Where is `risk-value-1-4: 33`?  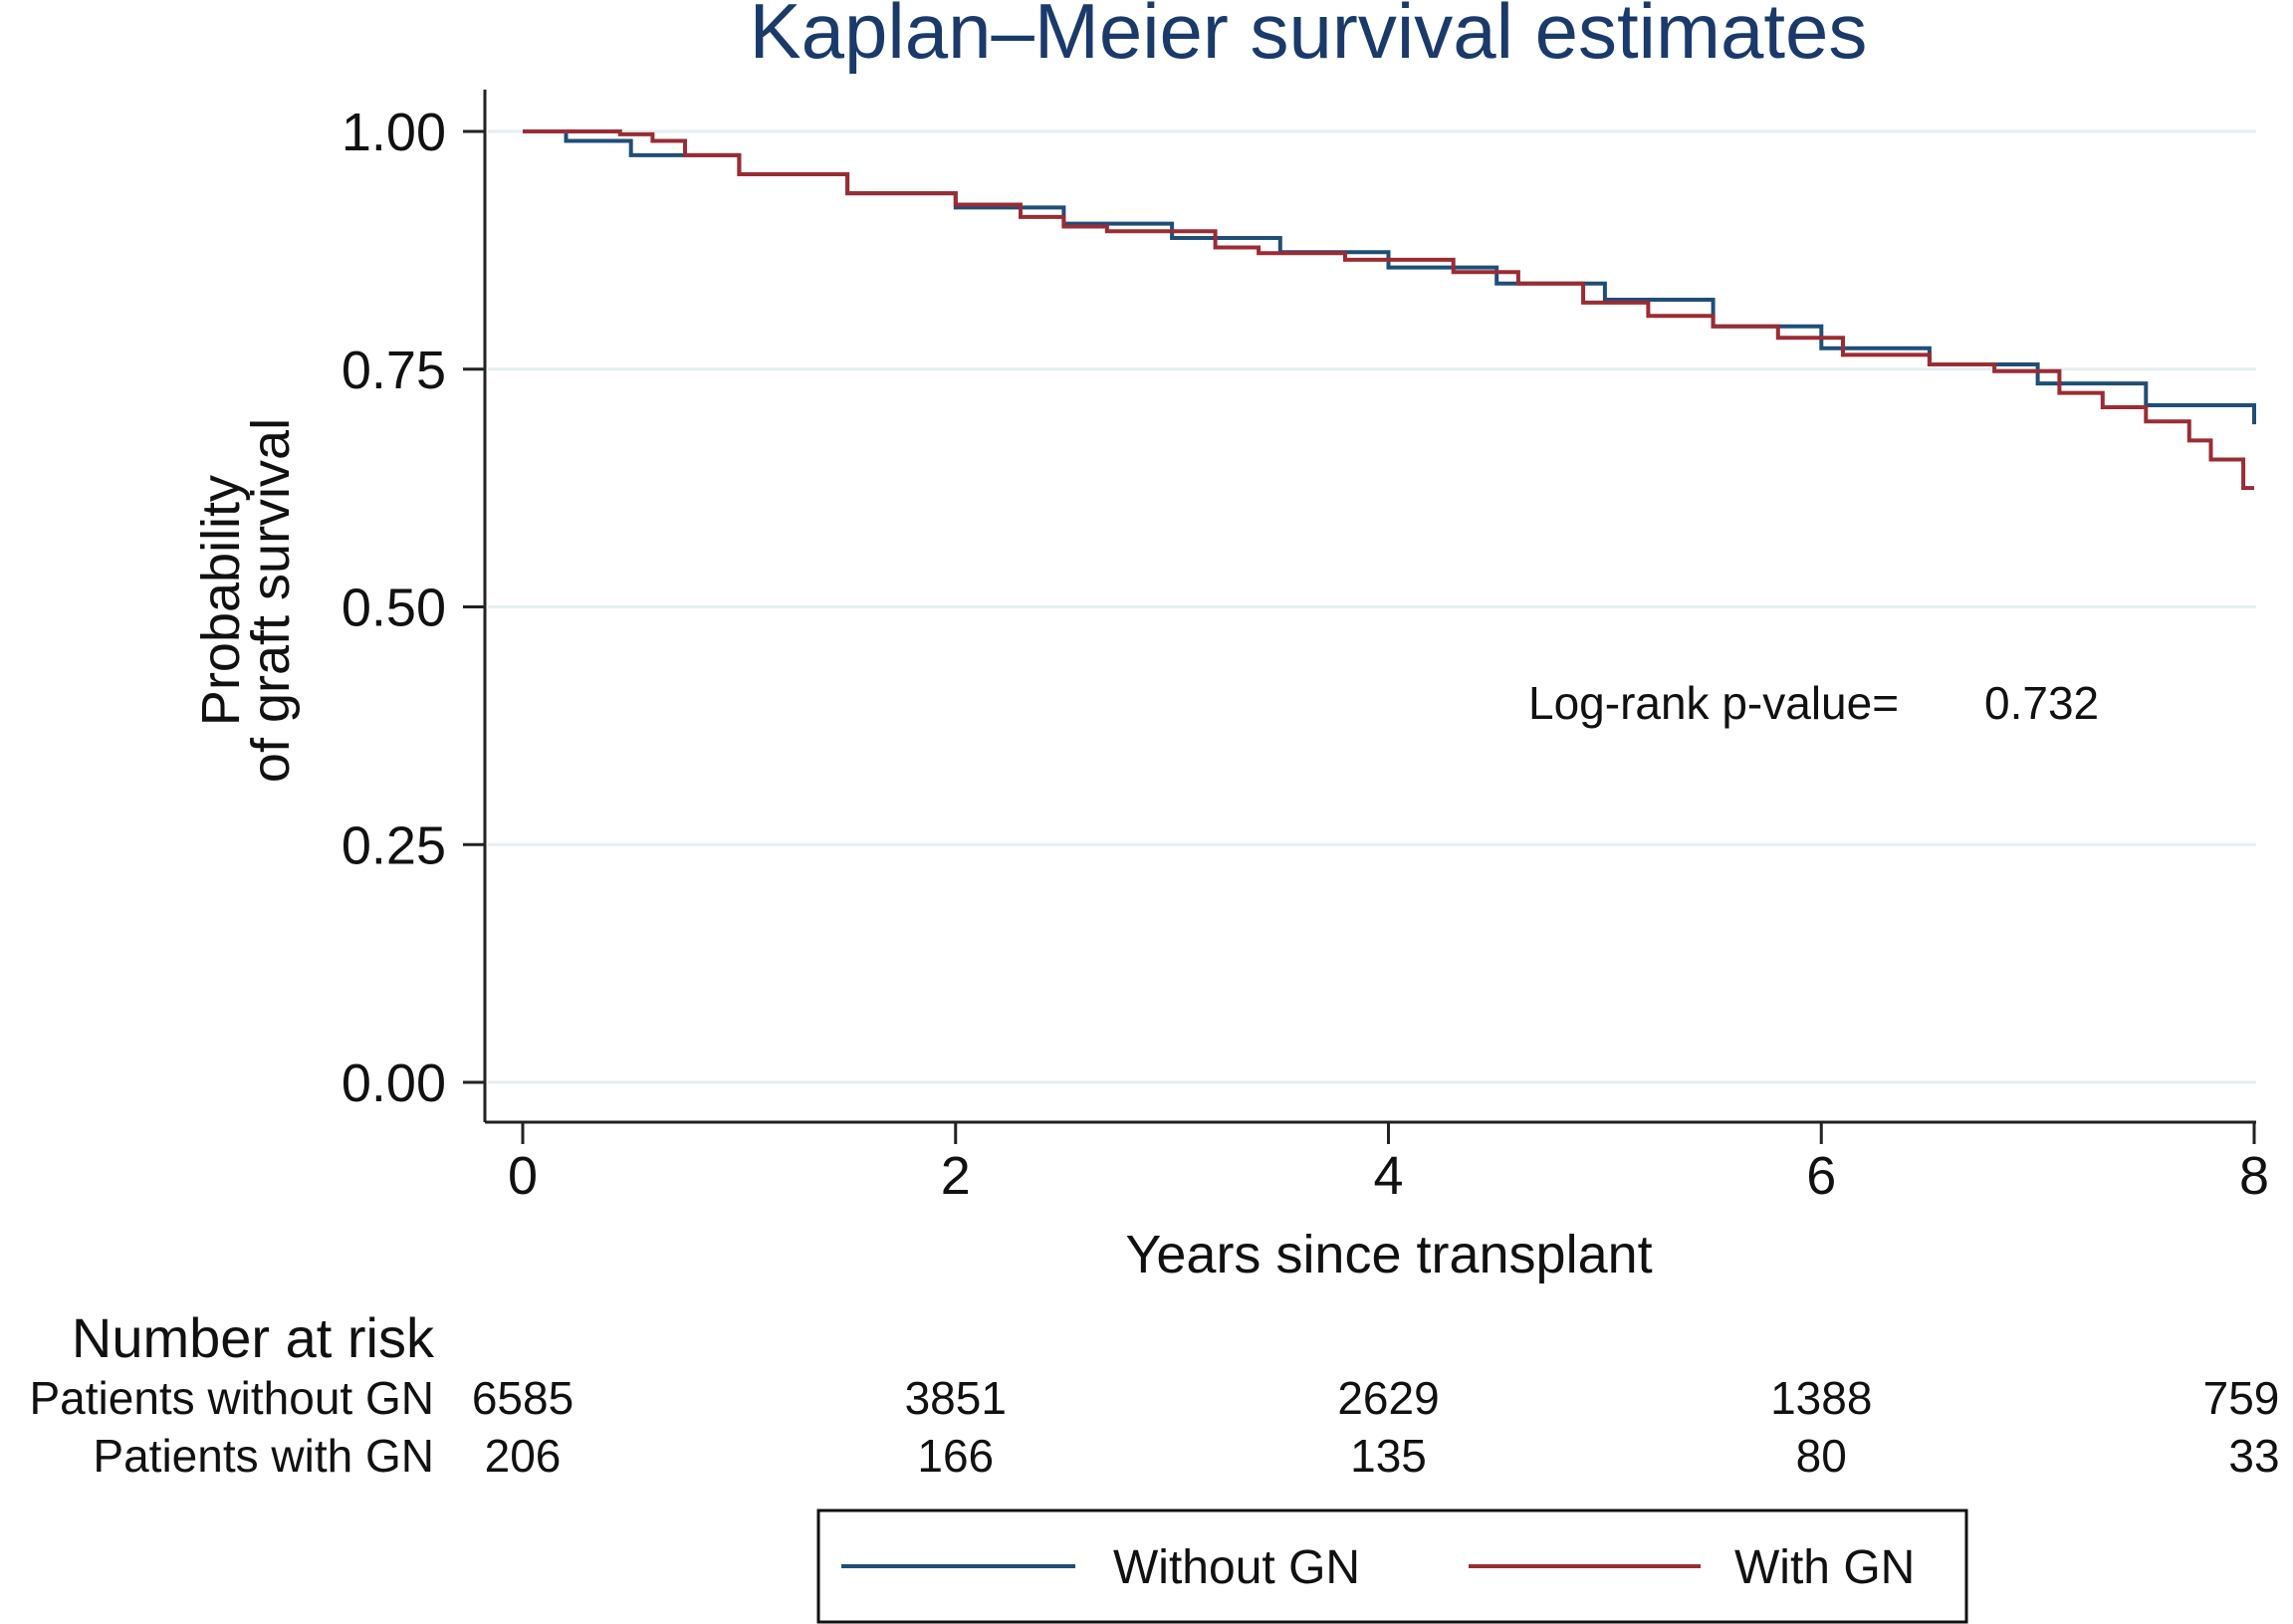
risk-value-1-4: 33 is located at coordinates (2253, 1456).